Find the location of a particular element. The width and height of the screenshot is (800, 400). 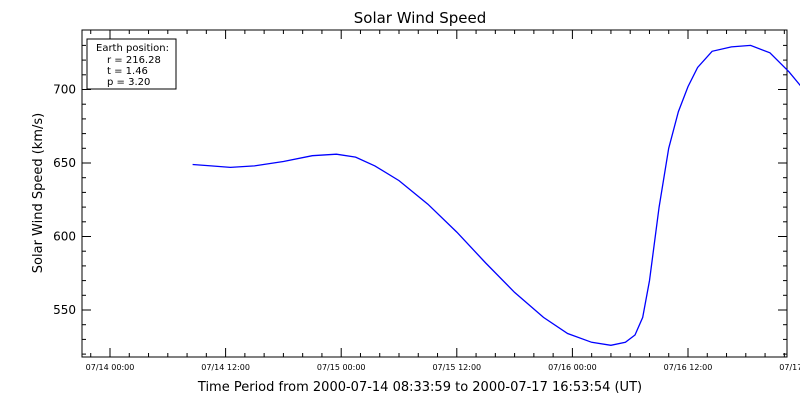

y-tick-label: 550 is located at coordinates (64, 310).